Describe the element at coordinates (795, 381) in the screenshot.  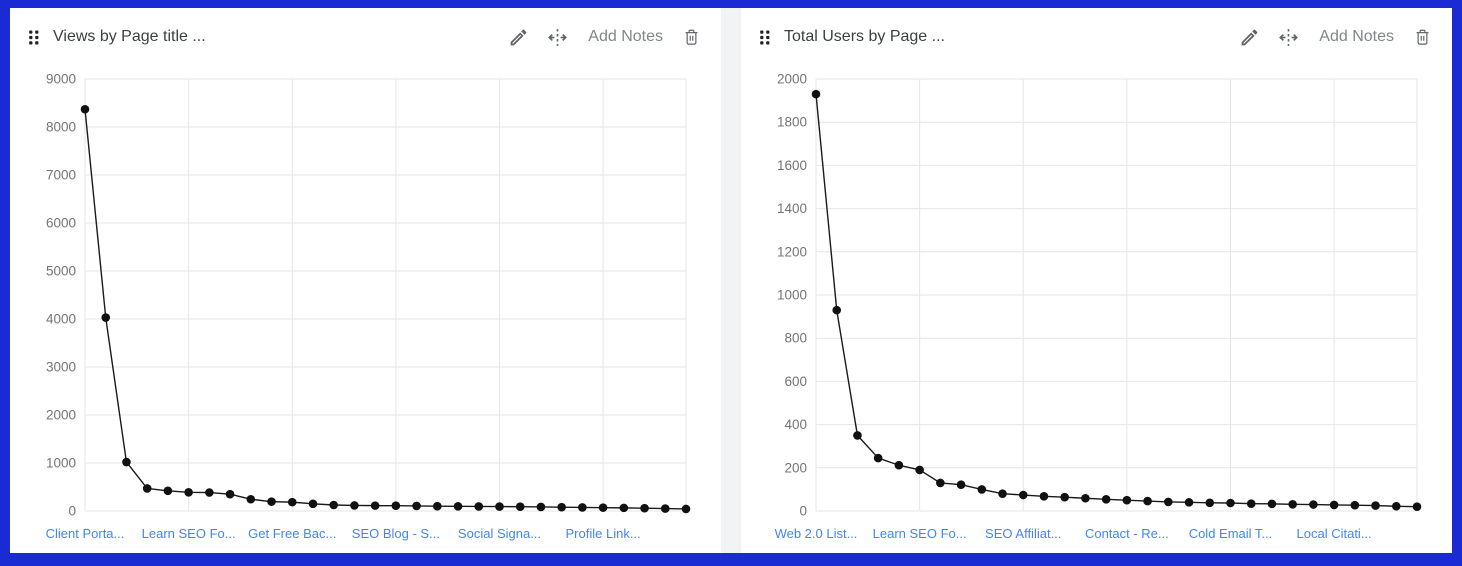
I see `svg-text: 600` at that location.